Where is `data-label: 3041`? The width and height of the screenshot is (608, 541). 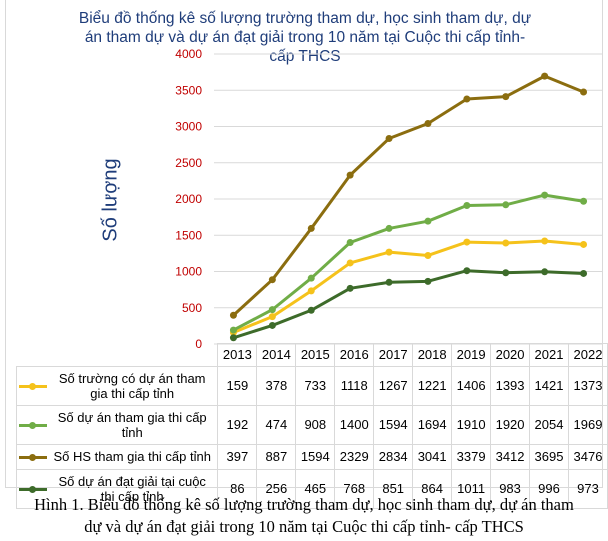
data-label: 3041 is located at coordinates (432, 456).